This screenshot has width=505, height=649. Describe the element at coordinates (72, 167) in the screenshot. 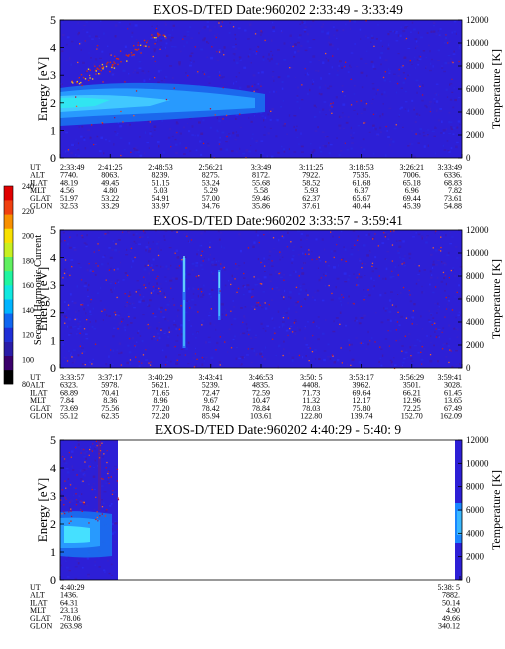

I see `table-cell: 2:33:49` at that location.